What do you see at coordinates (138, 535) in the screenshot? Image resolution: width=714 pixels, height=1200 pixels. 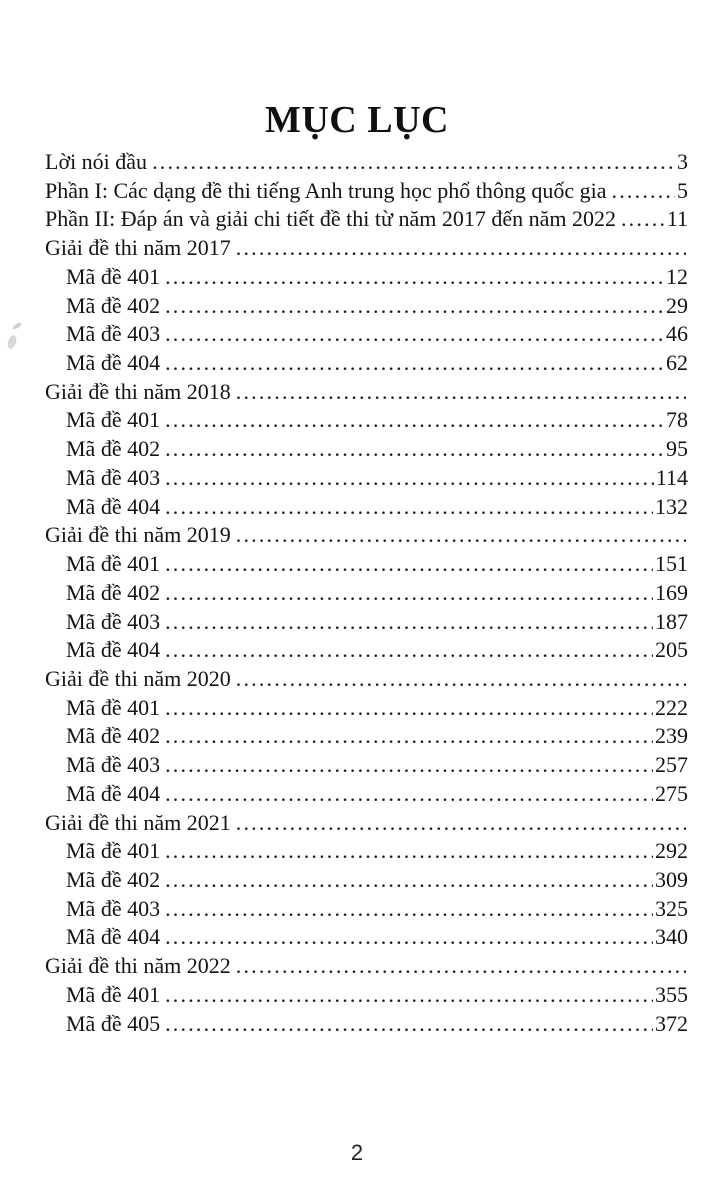 I see `toc-entry-label: Giải đề thi năm 2019` at bounding box center [138, 535].